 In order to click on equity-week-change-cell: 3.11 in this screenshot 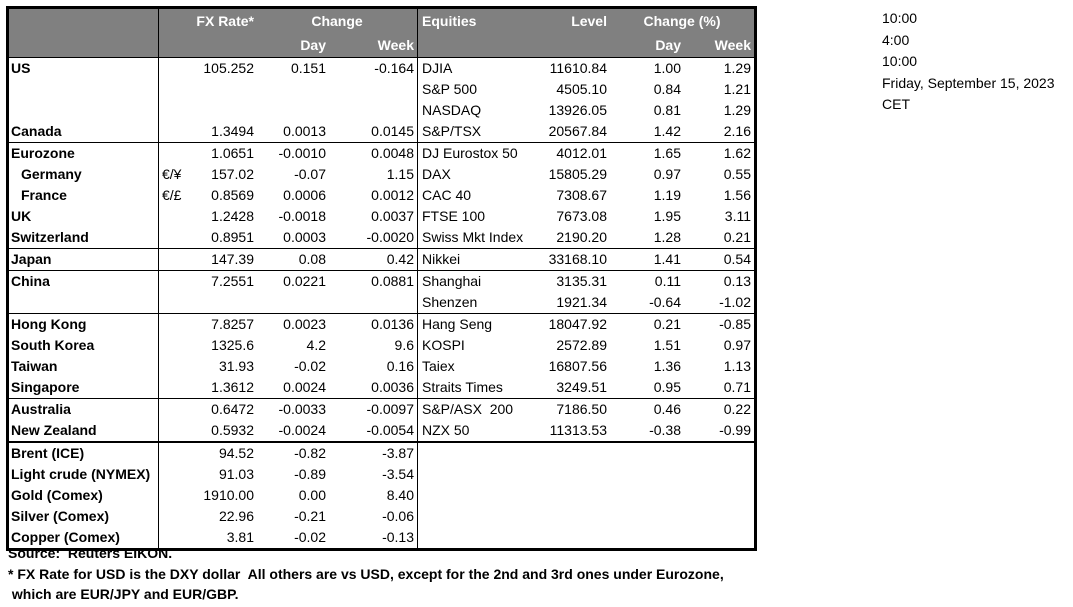, I will do `click(737, 216)`.